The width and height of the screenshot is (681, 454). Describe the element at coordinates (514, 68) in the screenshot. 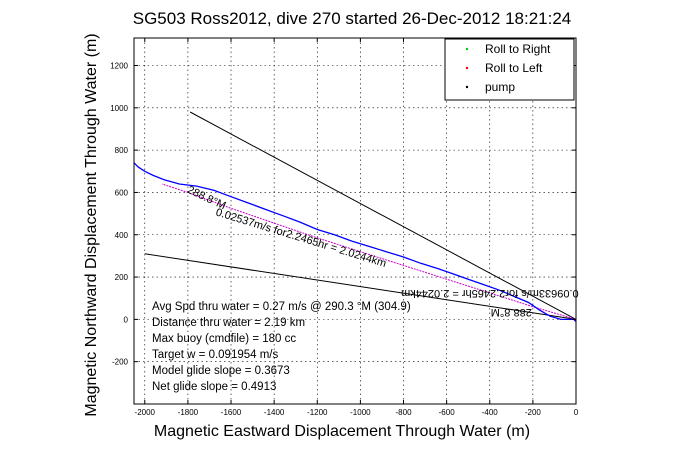

I see `legend-entry: Roll to Left` at that location.